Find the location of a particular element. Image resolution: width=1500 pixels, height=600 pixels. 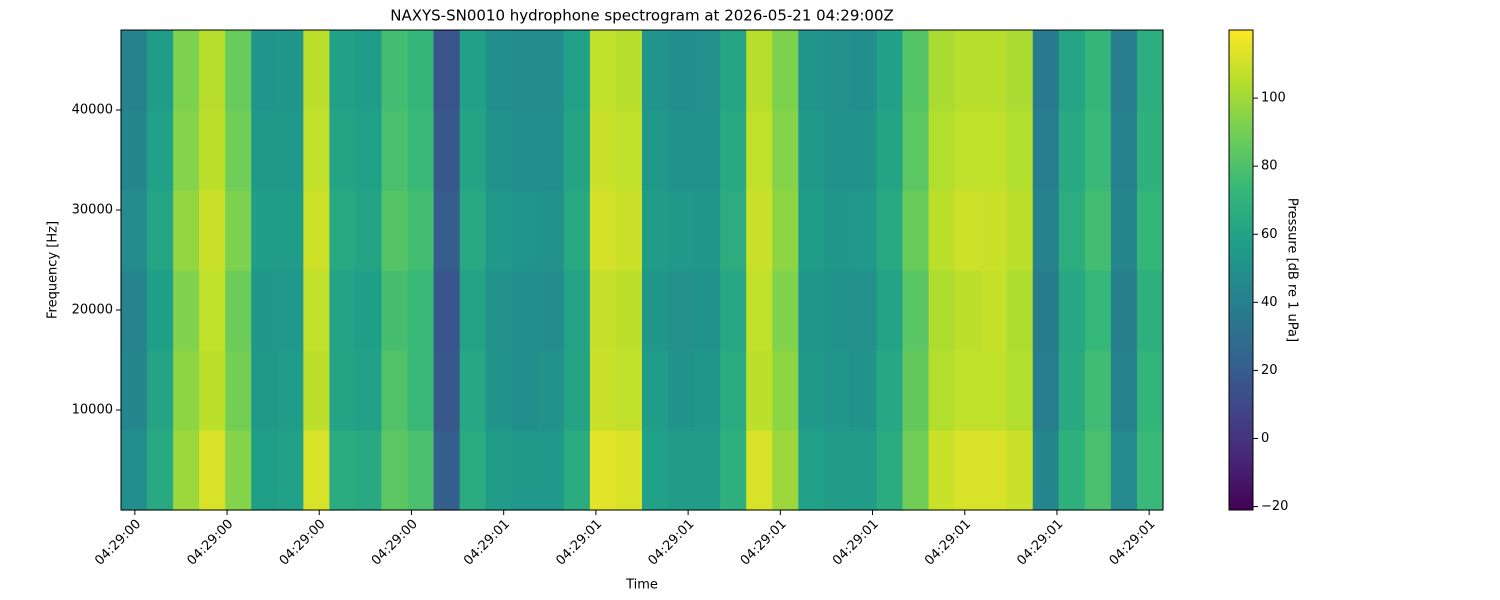

colorbar-tick-label: 100 is located at coordinates (1273, 98).